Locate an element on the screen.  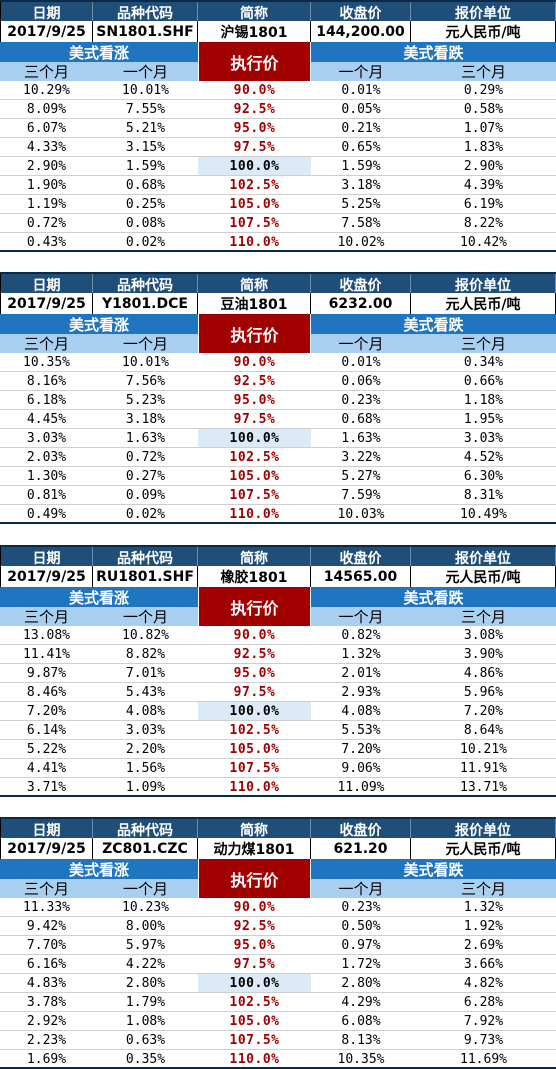
call-one-month: 10.82% is located at coordinates (145, 635).